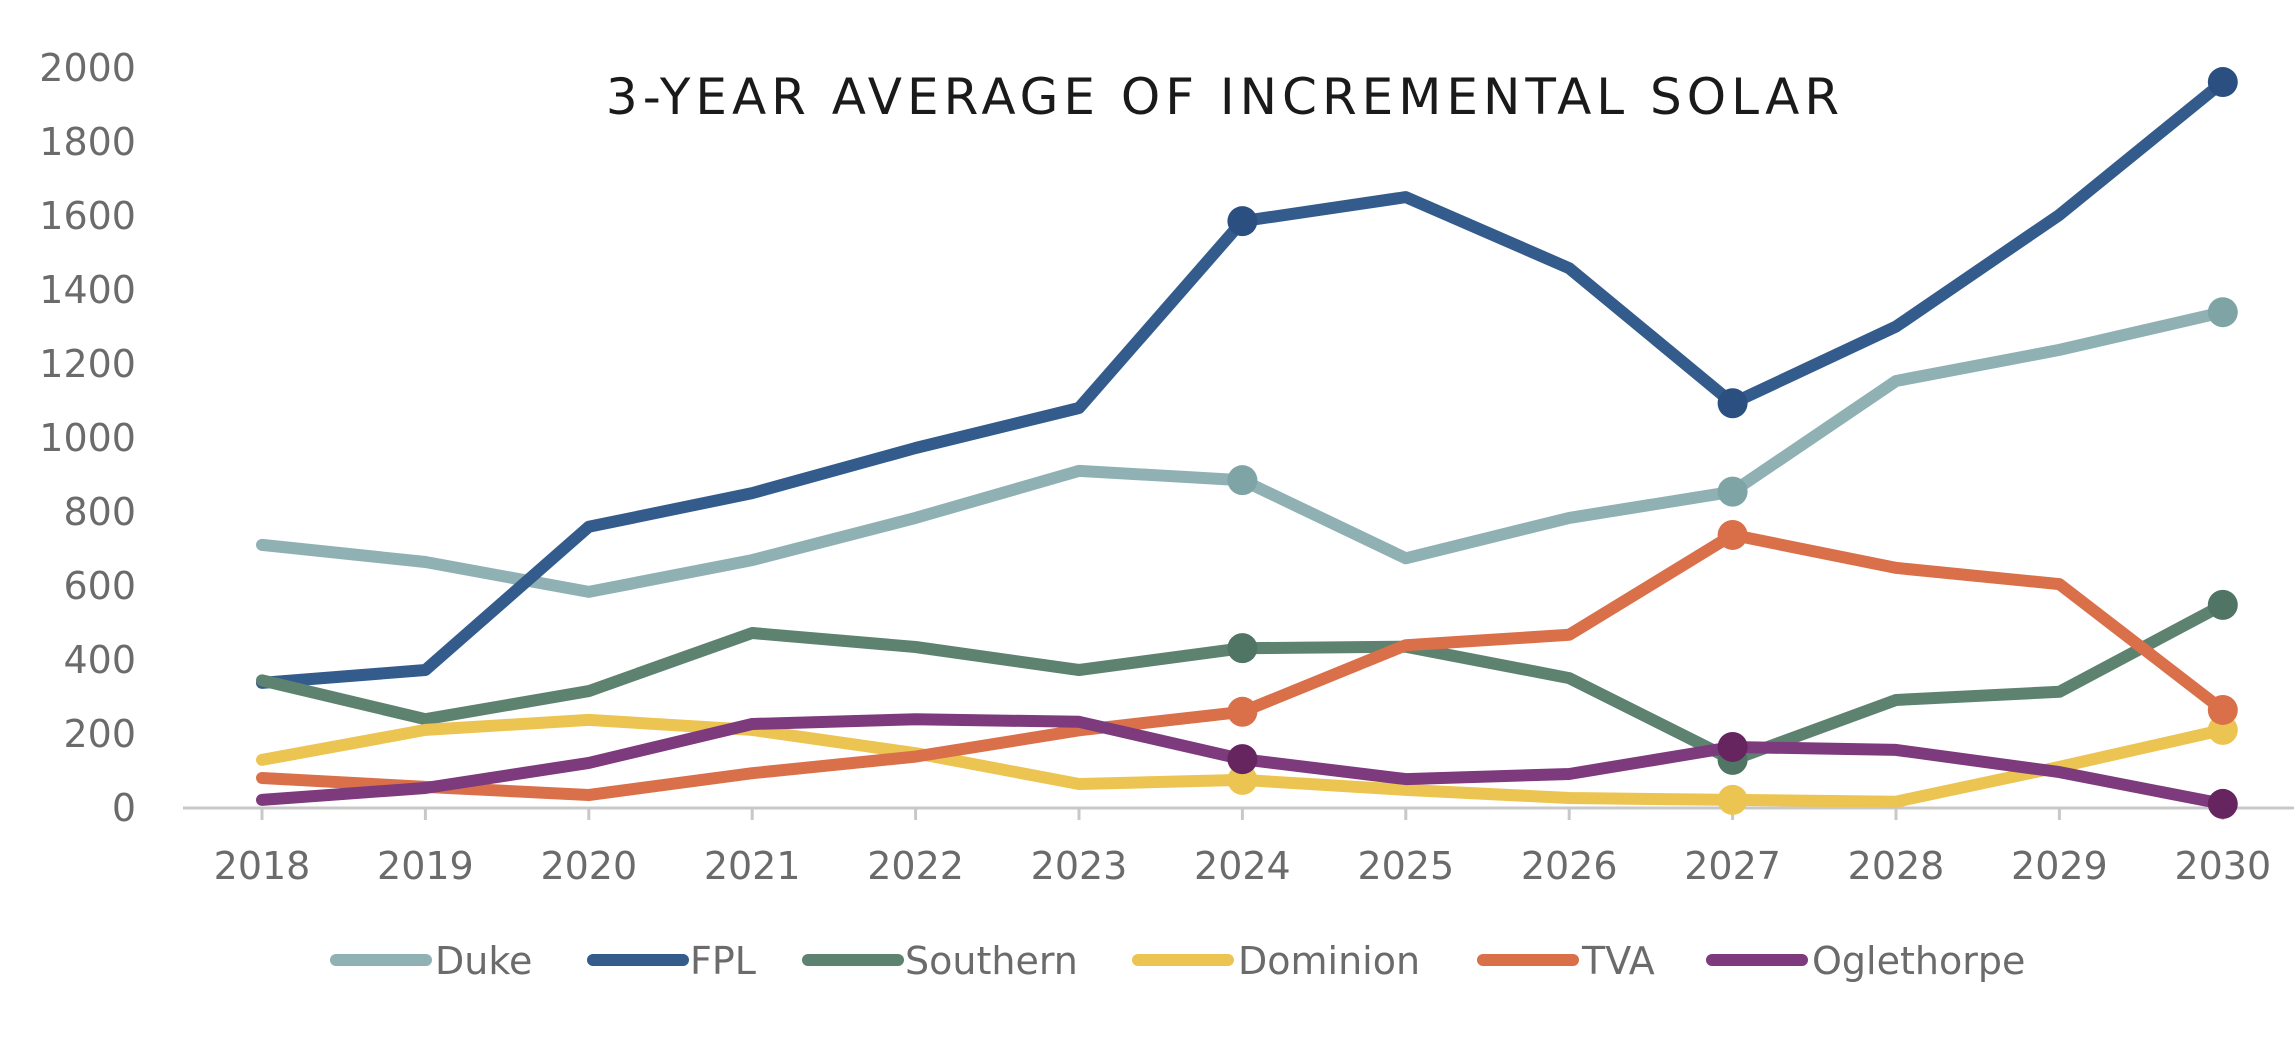 This screenshot has height=1042, width=2294. I want to click on legend-label: TVA, so click(1618, 961).